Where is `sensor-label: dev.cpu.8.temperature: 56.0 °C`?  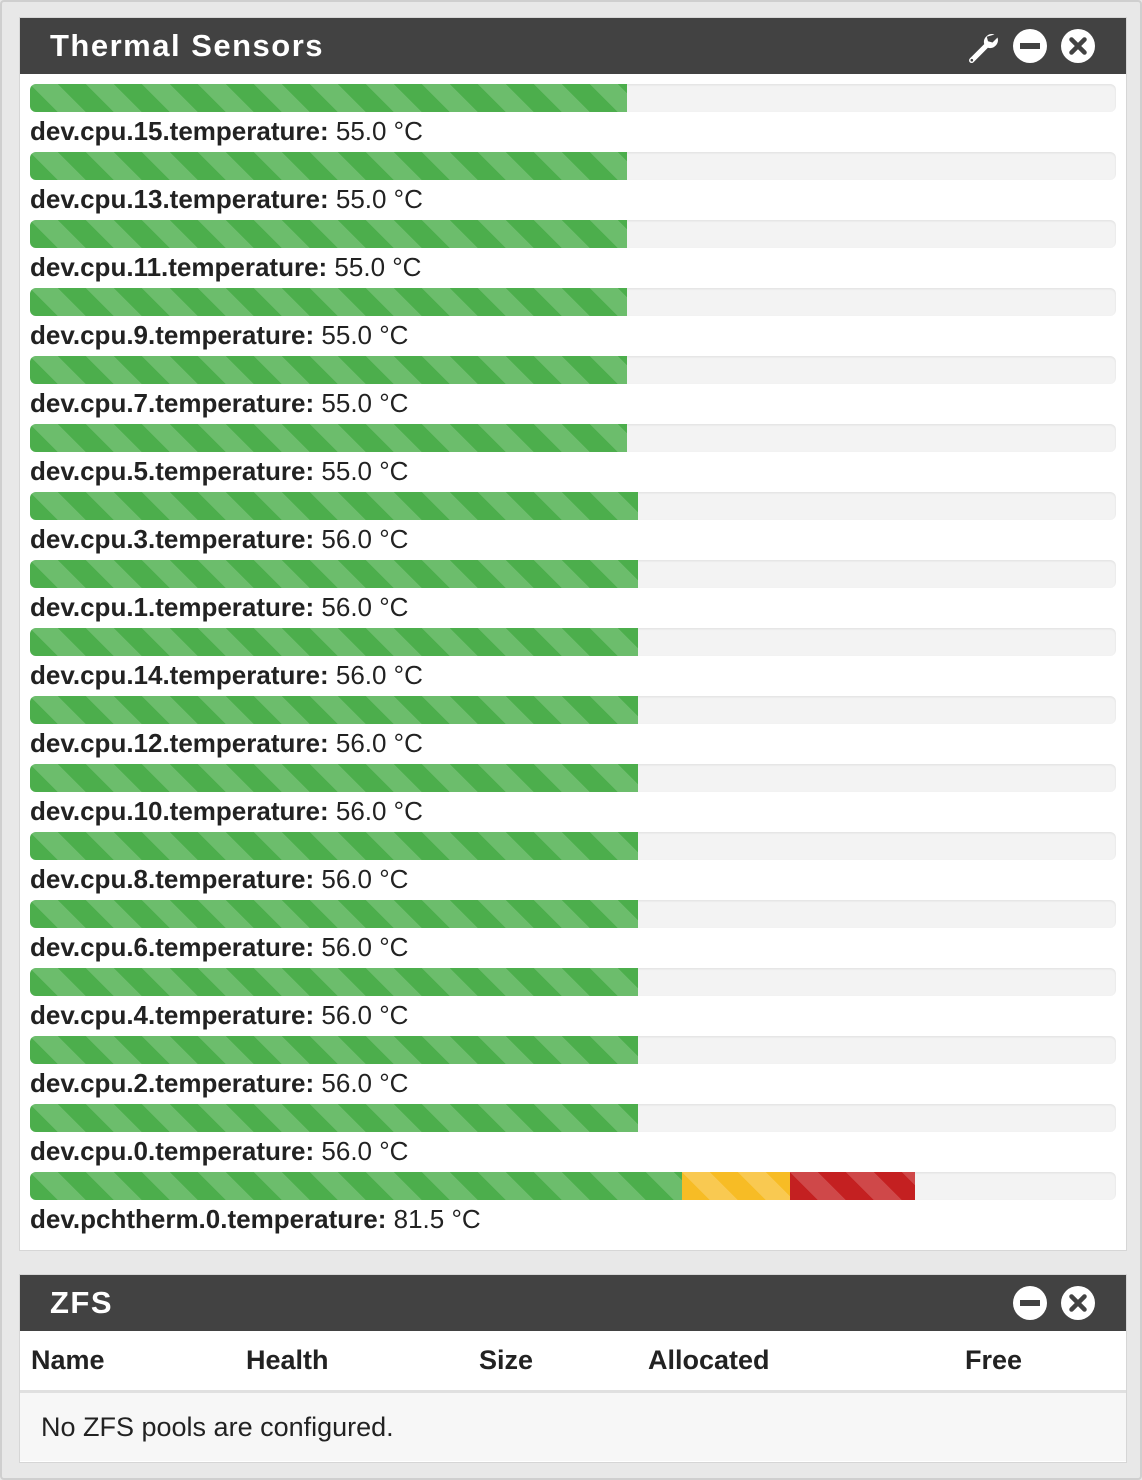 sensor-label: dev.cpu.8.temperature: 56.0 °C is located at coordinates (573, 879).